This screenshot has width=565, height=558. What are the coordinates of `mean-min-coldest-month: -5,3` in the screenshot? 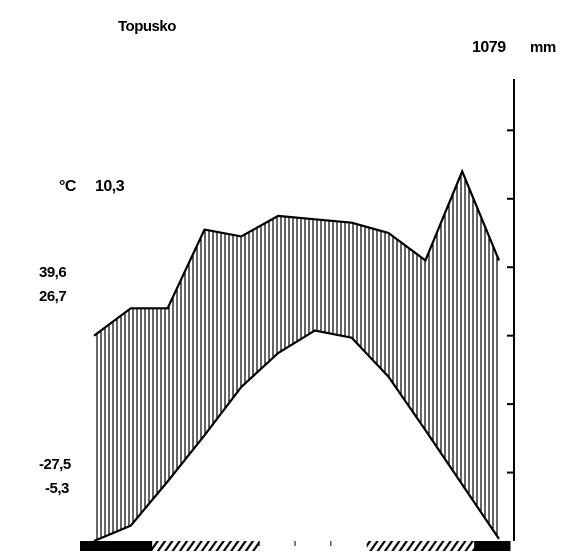 It's located at (57, 488).